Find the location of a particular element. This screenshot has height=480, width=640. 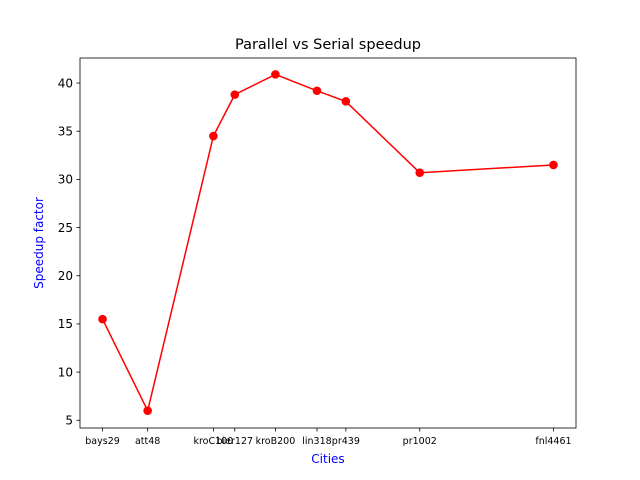

chart-title: Parallel vs Serial speedup is located at coordinates (328, 45).